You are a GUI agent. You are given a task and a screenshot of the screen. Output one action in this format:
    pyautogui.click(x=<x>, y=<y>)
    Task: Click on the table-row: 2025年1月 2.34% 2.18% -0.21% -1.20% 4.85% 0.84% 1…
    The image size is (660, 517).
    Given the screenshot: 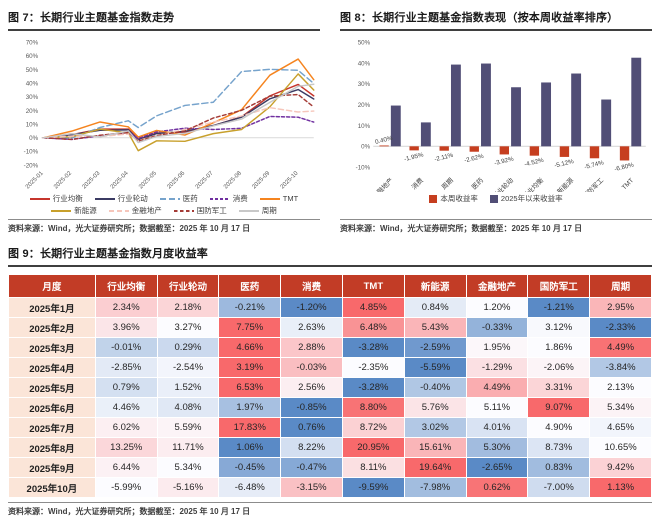 What is the action you would take?
    pyautogui.click(x=330, y=307)
    